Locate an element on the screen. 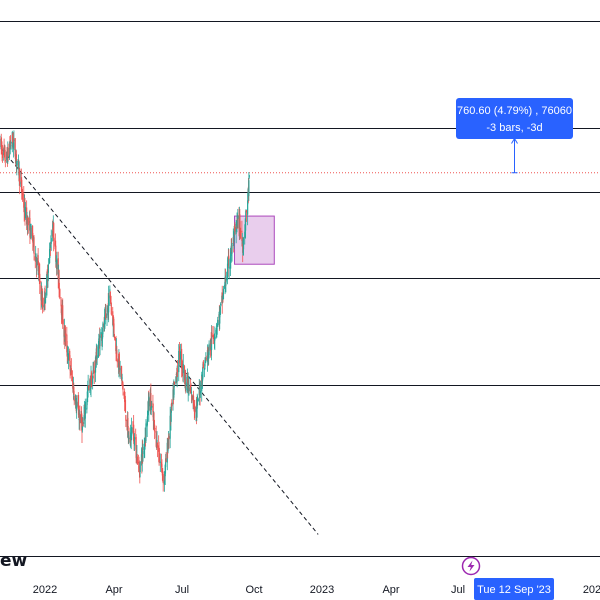  measure-tooltip: 760.60 (4.79%) , 76060 -3 bars, -3d is located at coordinates (514, 118).